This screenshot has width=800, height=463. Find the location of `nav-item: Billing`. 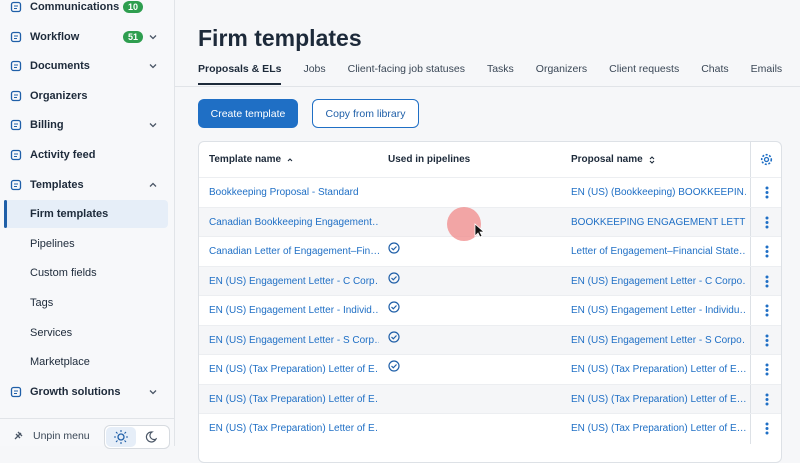

nav-item: Billing is located at coordinates (86, 125).